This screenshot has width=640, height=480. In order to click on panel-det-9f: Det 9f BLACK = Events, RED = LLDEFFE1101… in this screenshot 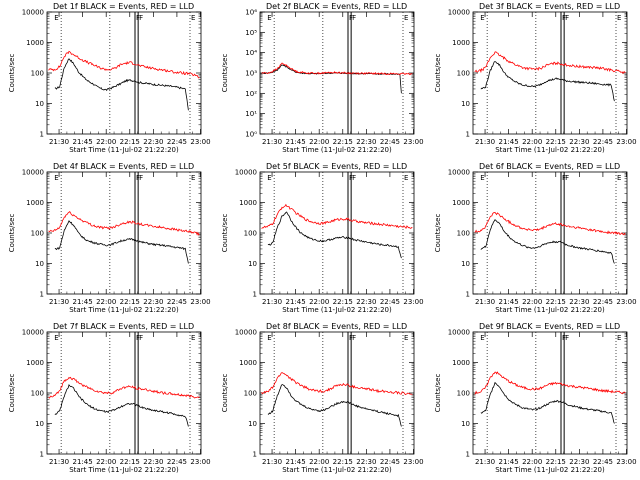, I will do `click(535, 398)`.